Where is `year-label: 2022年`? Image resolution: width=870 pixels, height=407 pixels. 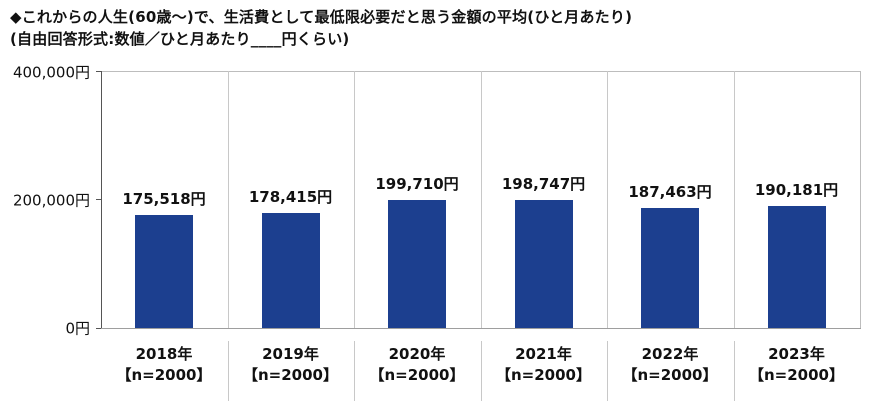
year-label: 2022年 is located at coordinates (670, 354).